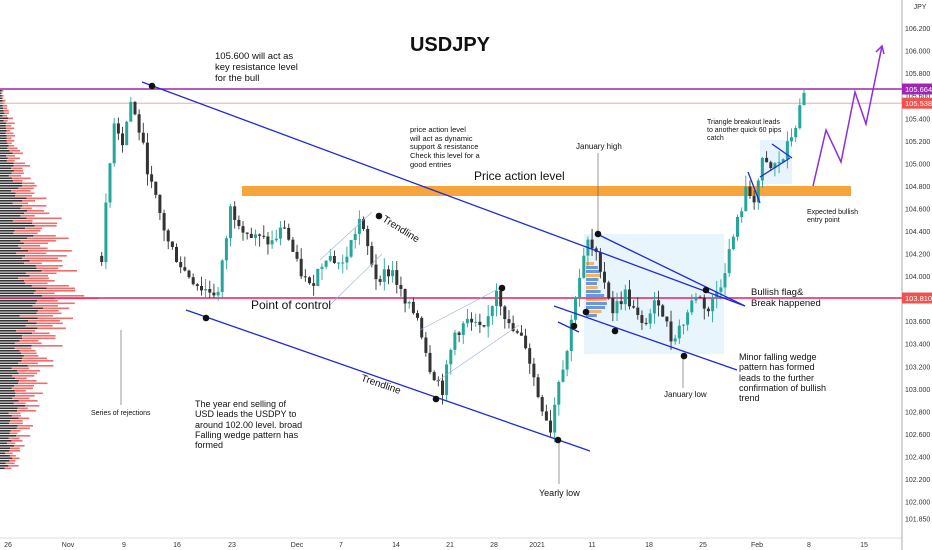 Image resolution: width=932 pixels, height=550 pixels. I want to click on price-tick-label: 103.000, so click(917, 390).